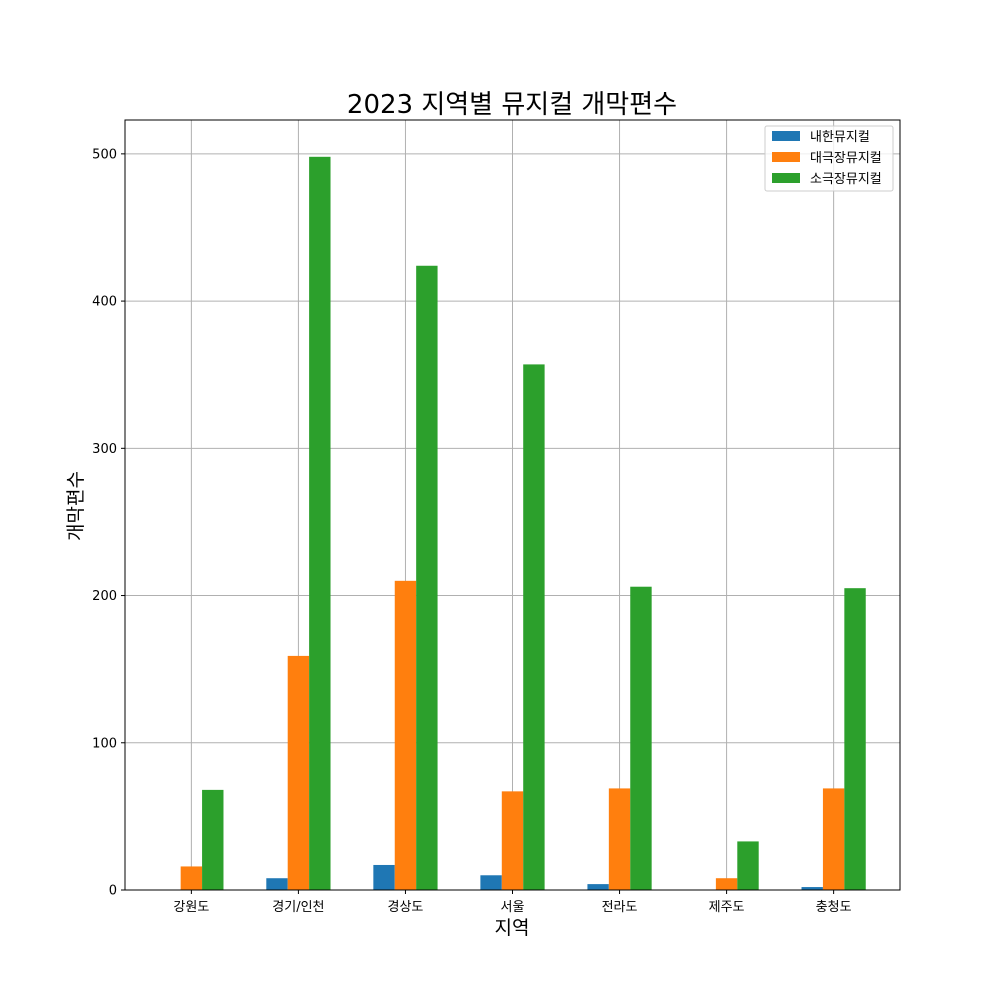 The width and height of the screenshot is (1000, 1000). Describe the element at coordinates (104, 449) in the screenshot. I see `y-tick-label: 300` at that location.